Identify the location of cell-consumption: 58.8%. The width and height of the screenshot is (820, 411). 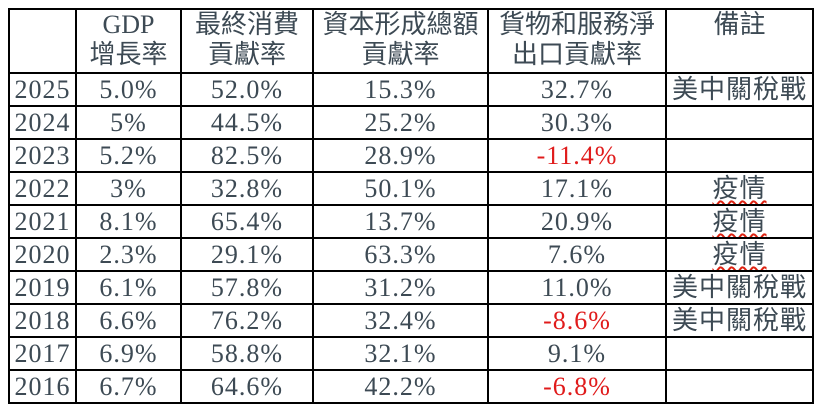
(247, 353).